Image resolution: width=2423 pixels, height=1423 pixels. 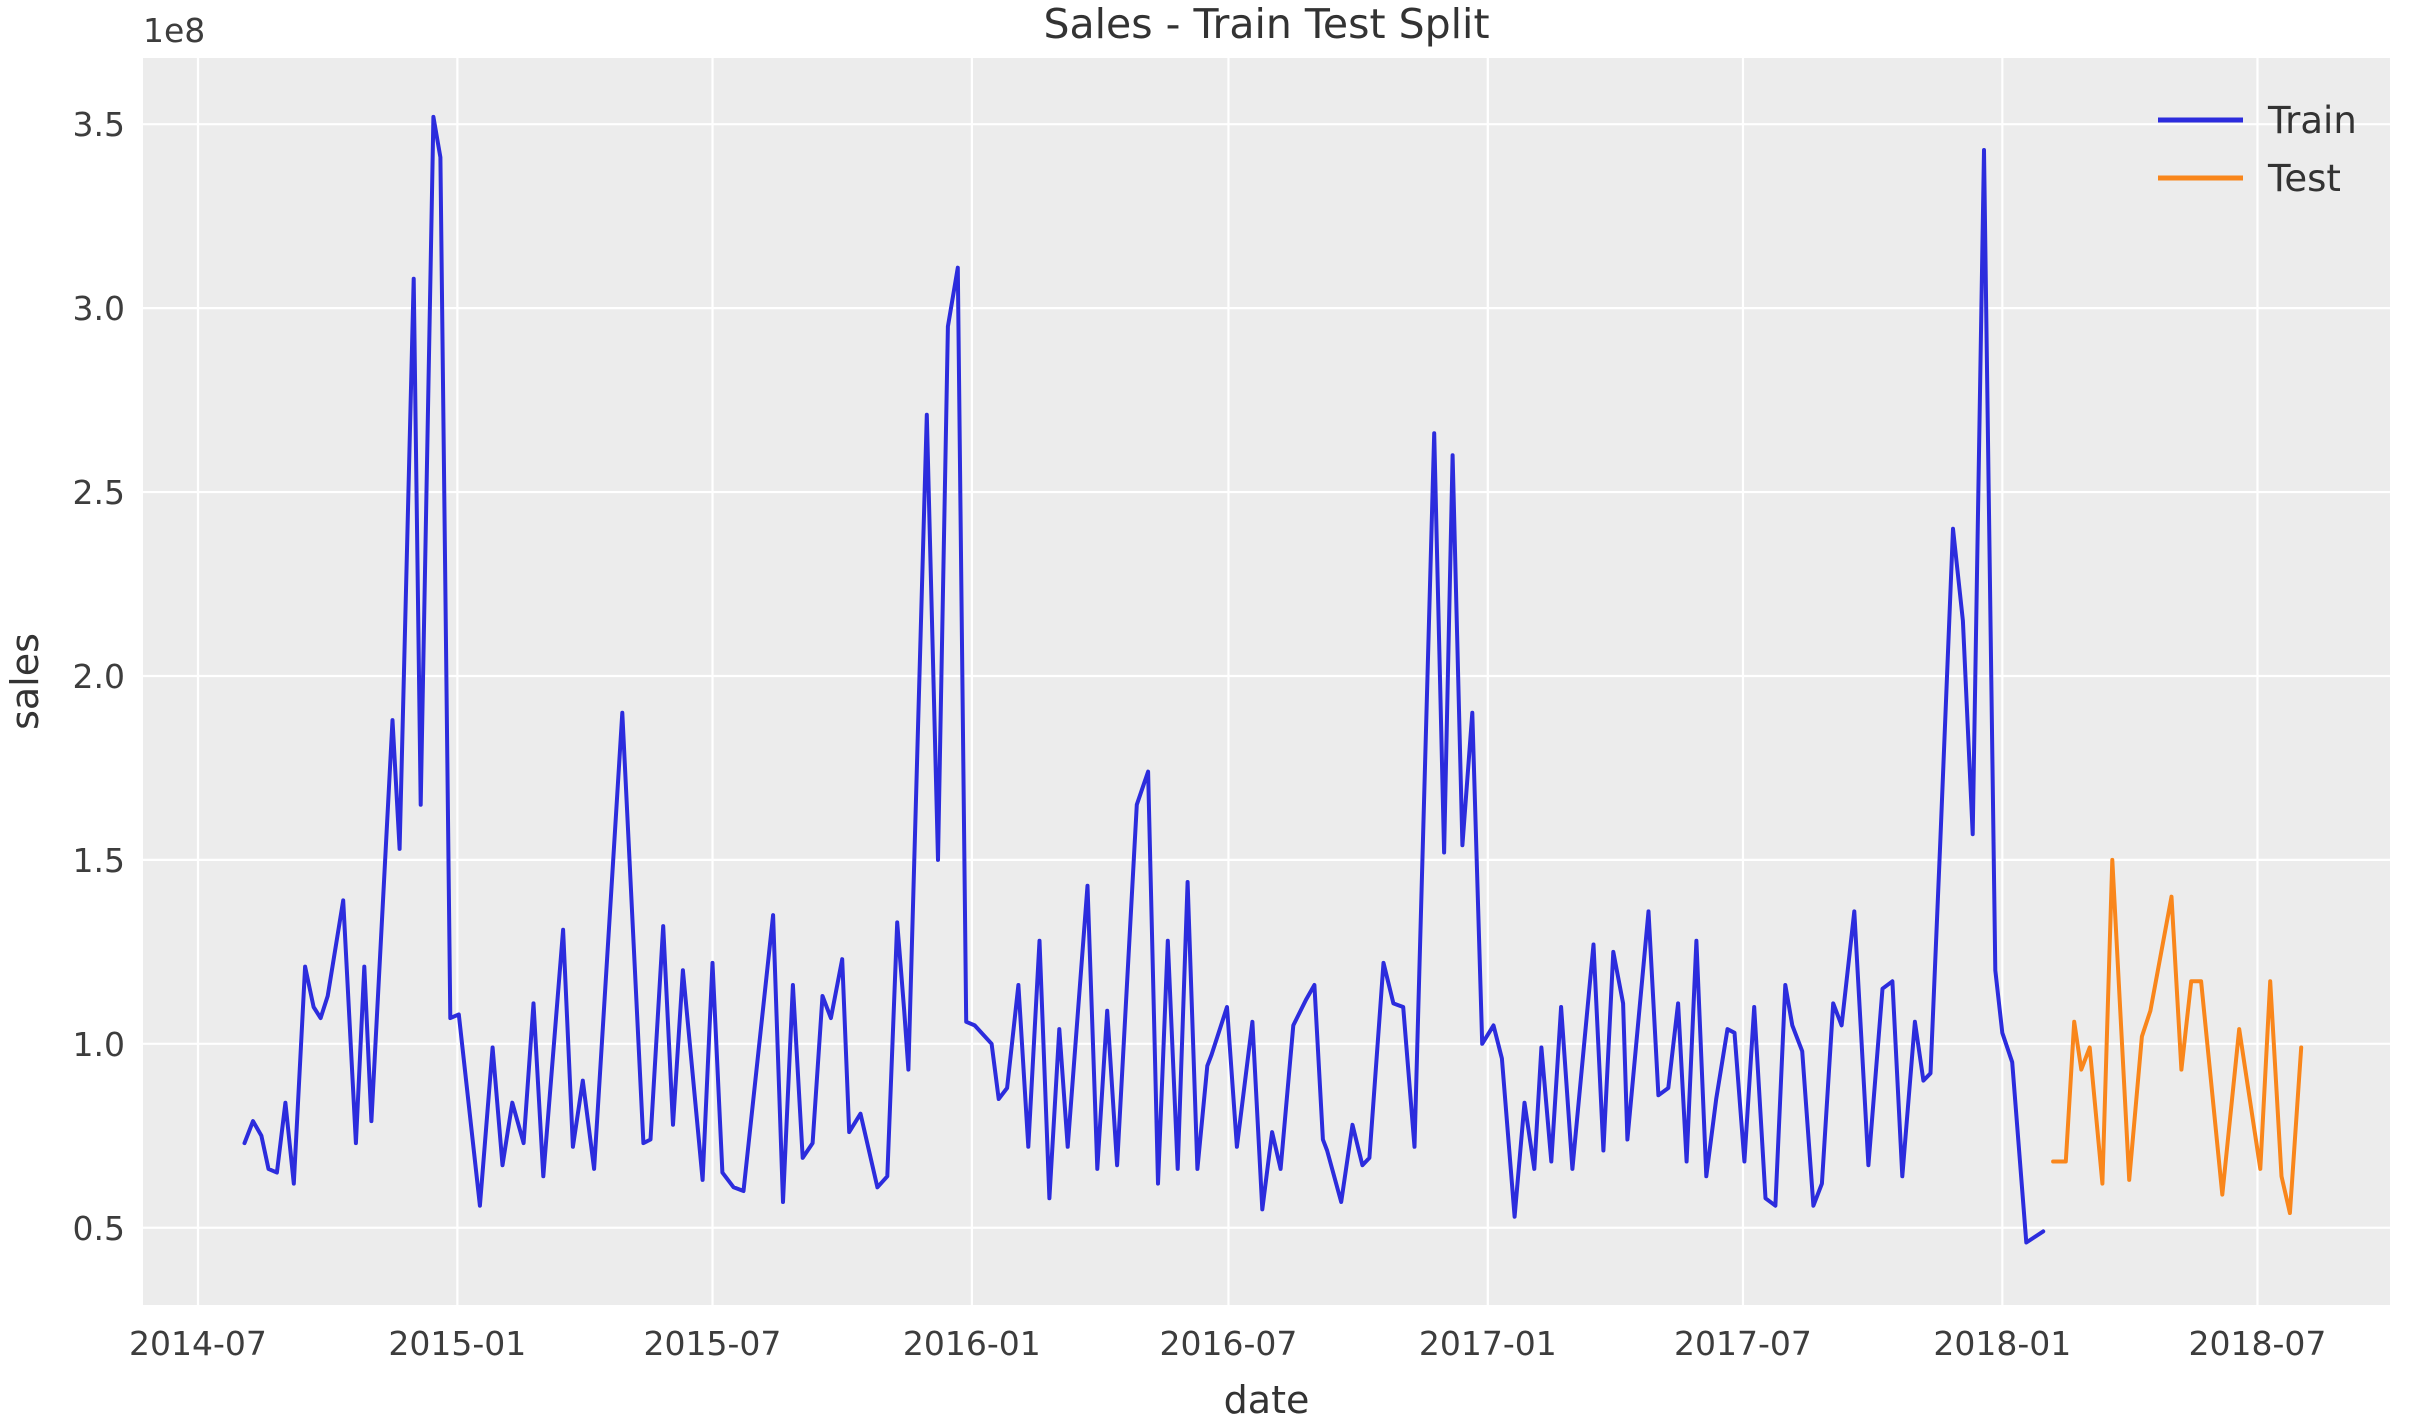 I want to click on x-tick-label: 2016-07, so click(x=1228, y=1343).